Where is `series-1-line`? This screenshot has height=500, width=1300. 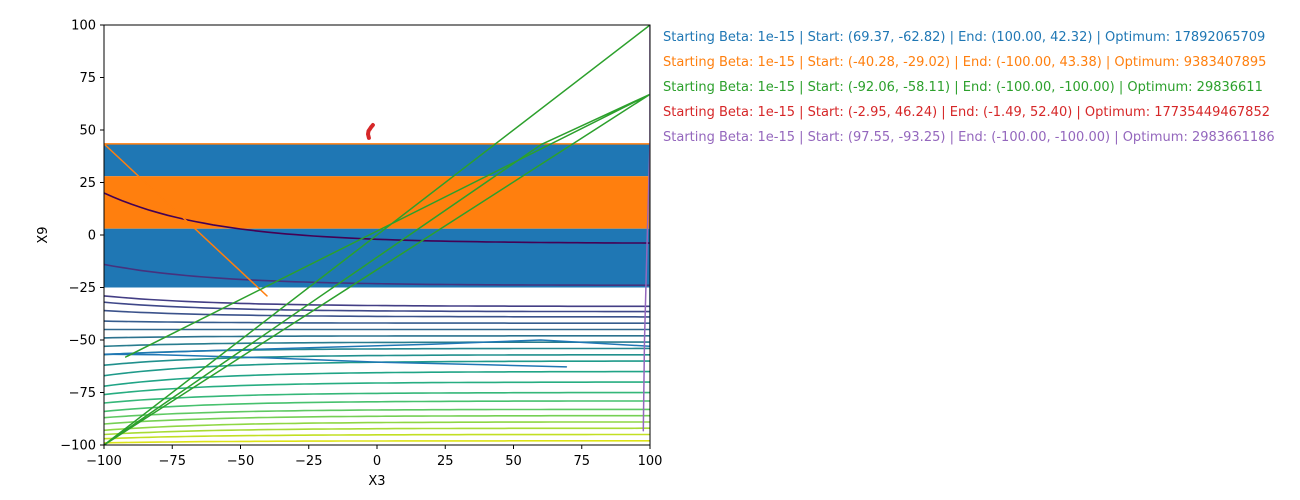 series-1-line is located at coordinates (377, 220).